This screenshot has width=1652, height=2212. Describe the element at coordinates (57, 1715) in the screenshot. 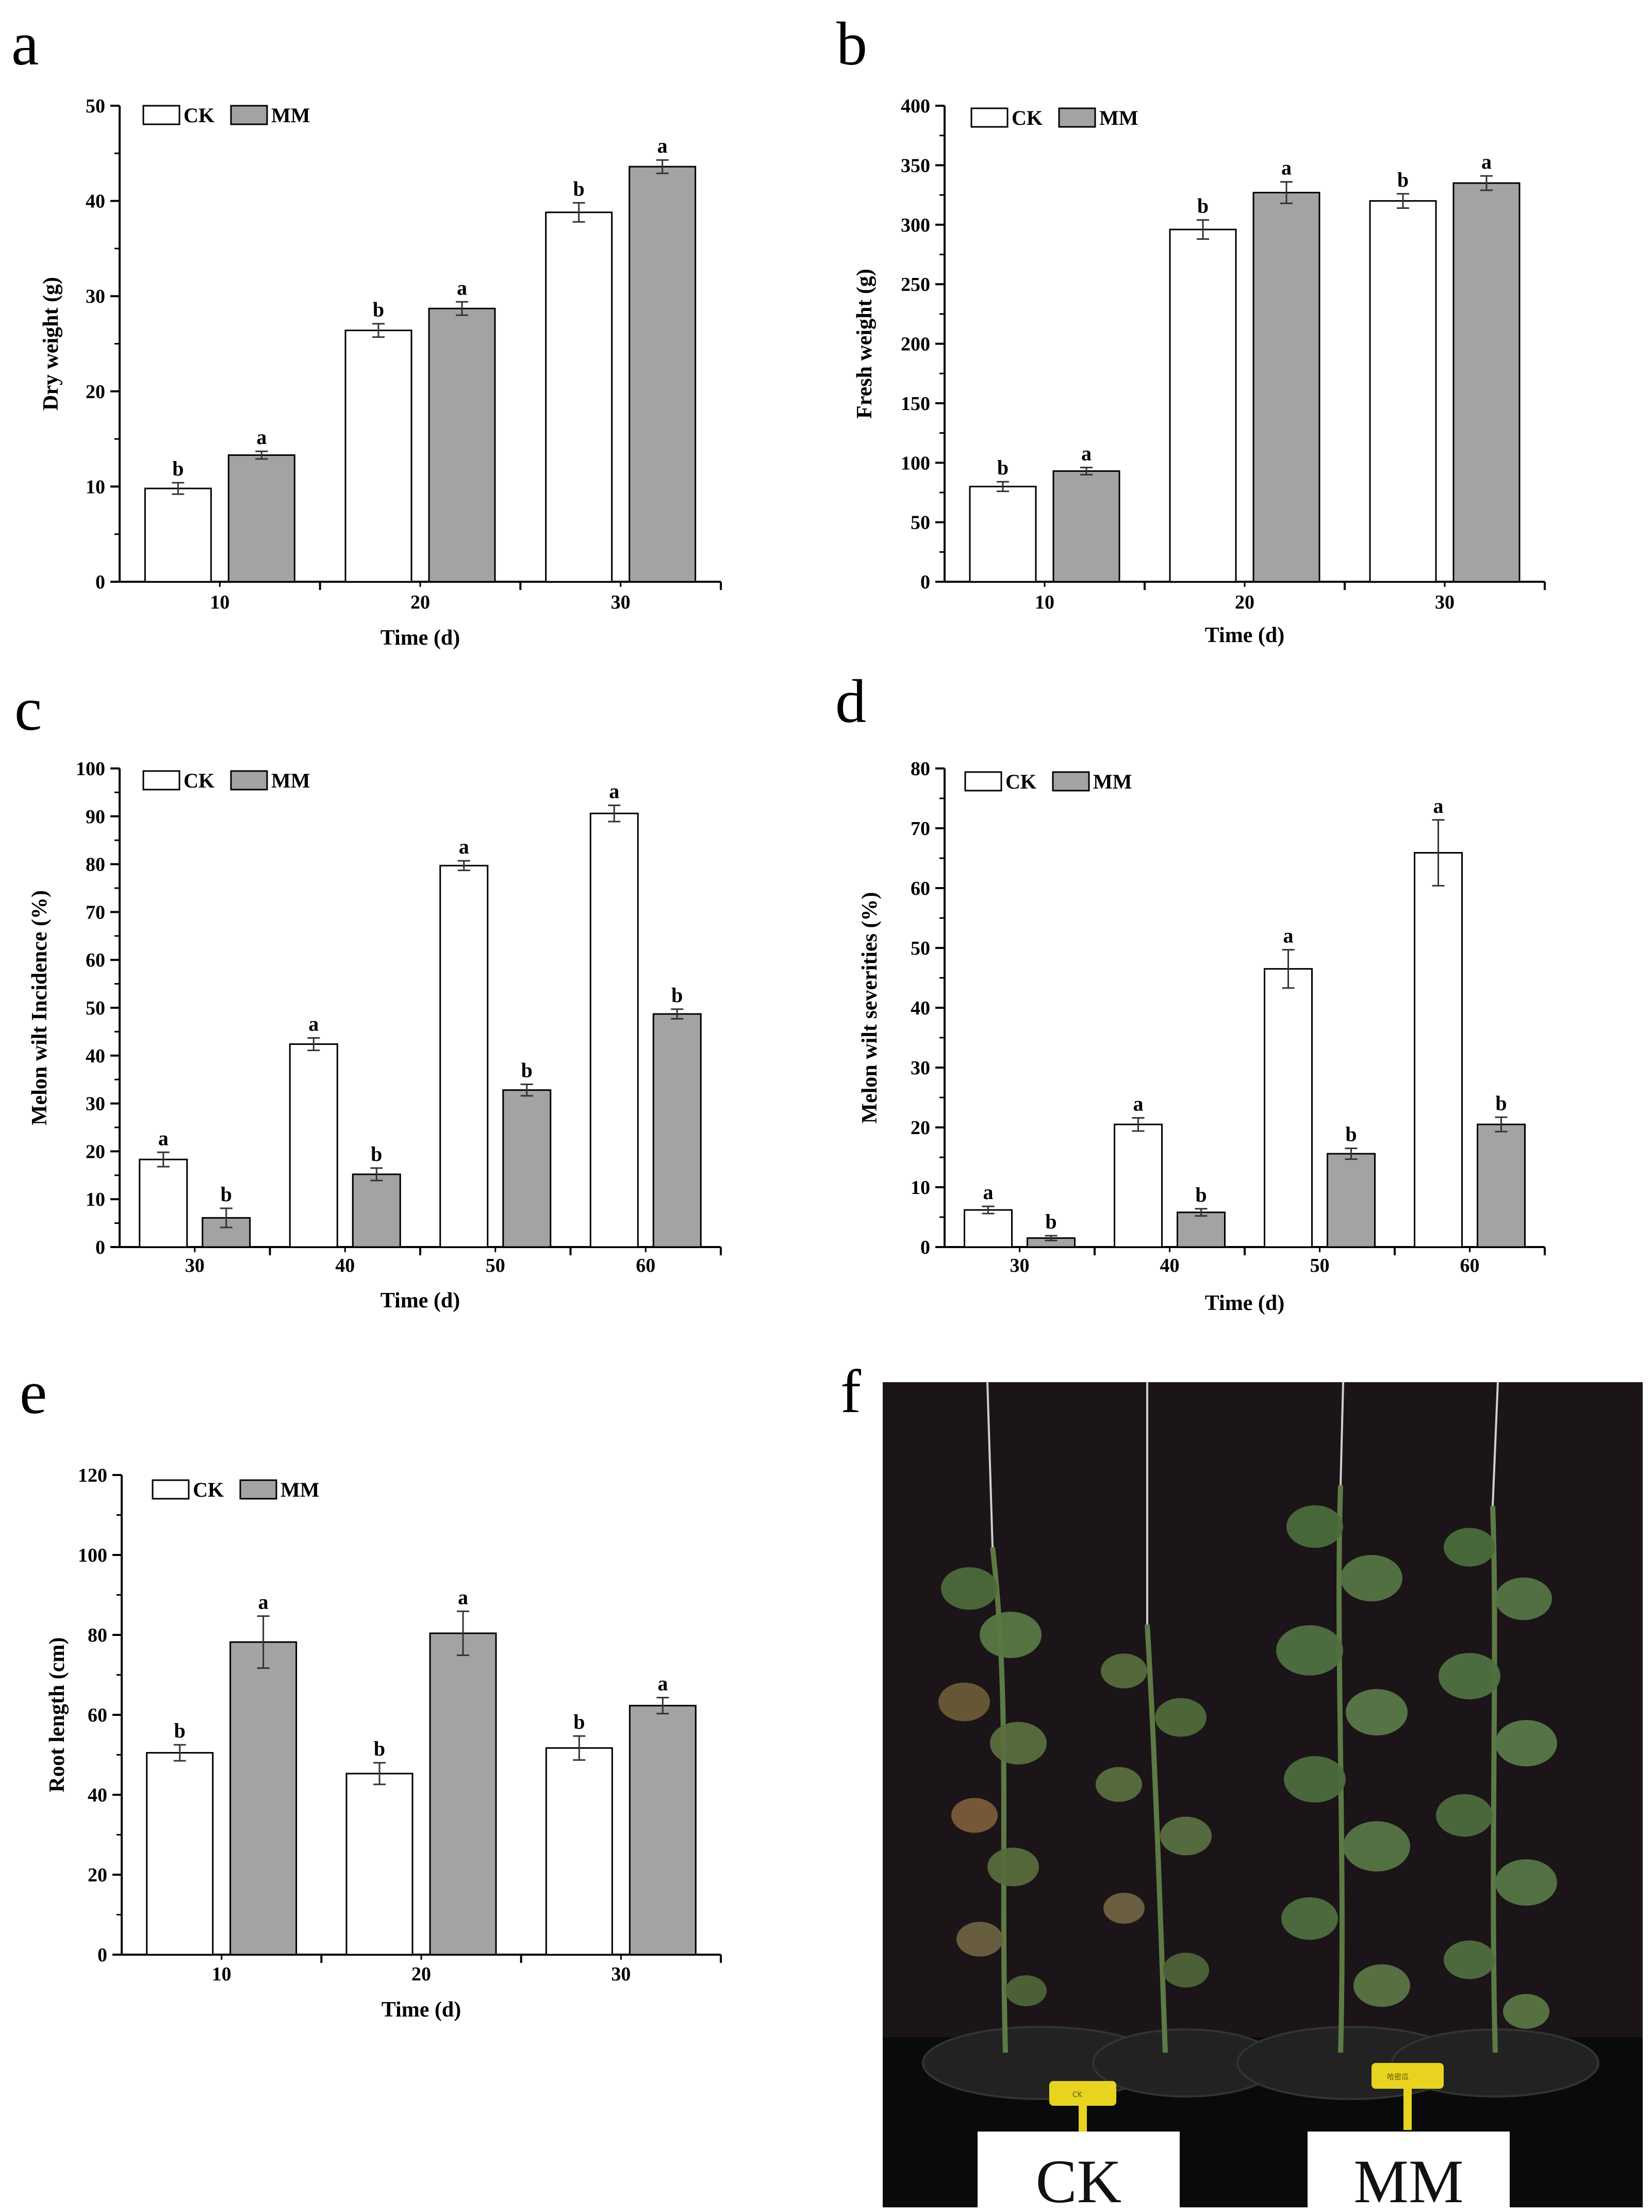

I see `y-axis-title: Root length (cm)` at that location.